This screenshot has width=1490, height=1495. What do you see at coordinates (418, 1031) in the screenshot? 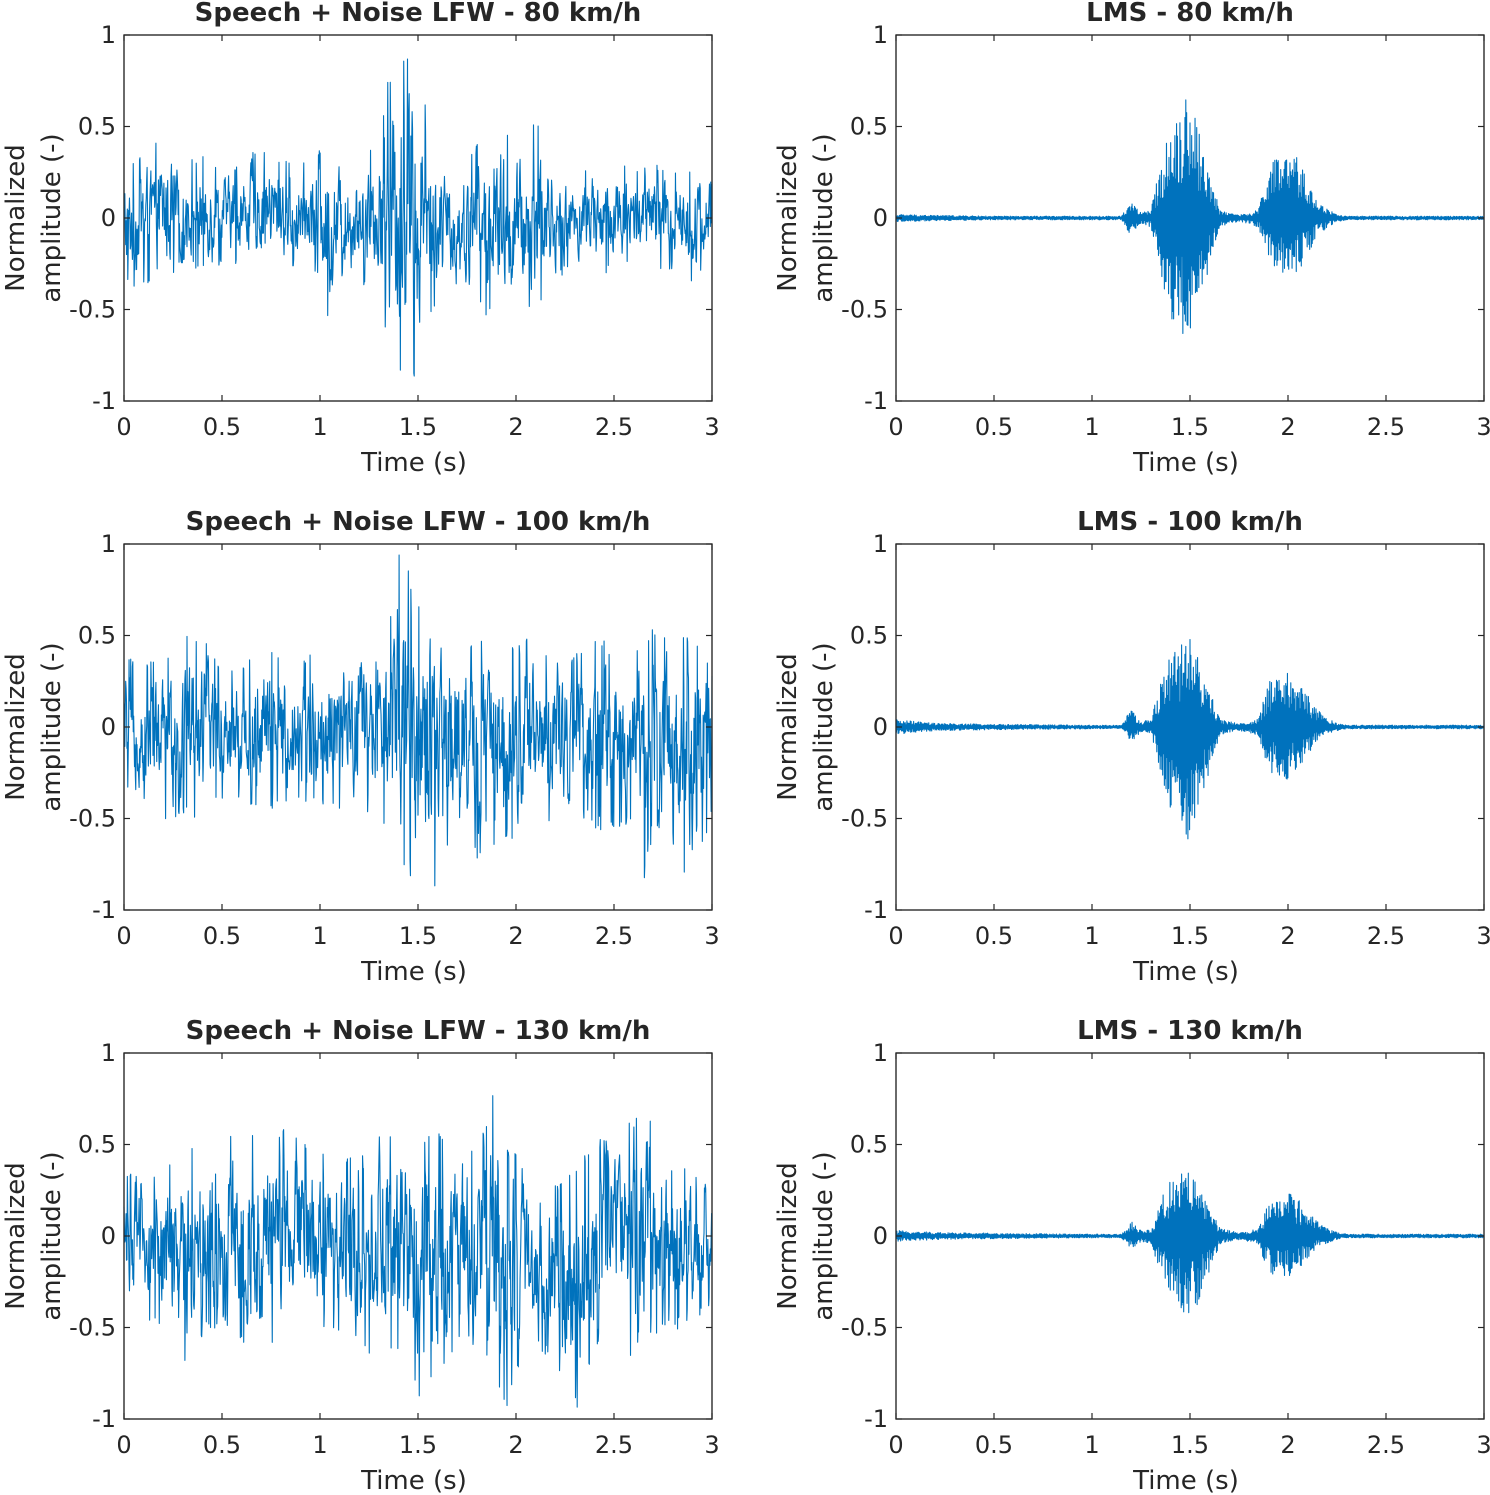
I see `plot-title: Speech + Noise LFW - 130 km/h` at bounding box center [418, 1031].